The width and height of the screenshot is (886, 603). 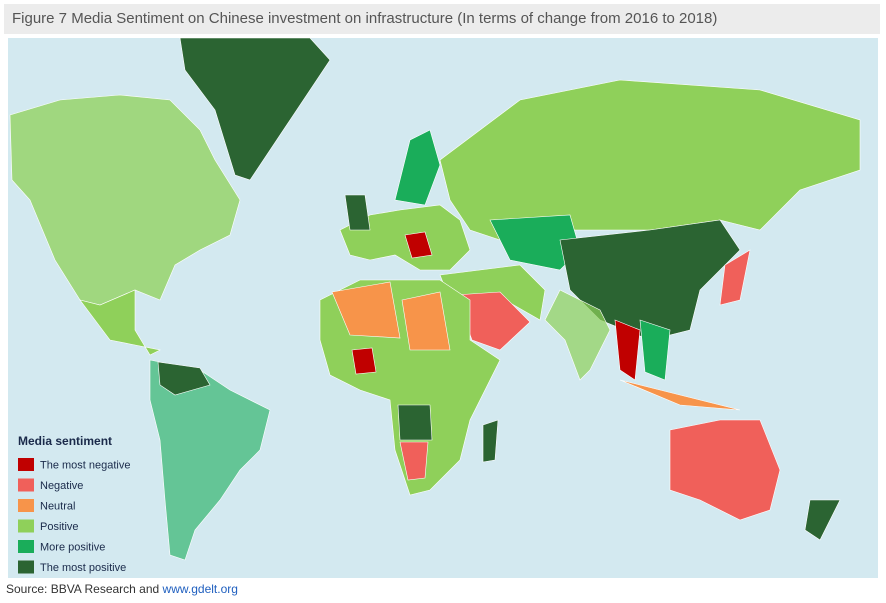 I want to click on new-zealand, so click(x=822, y=520).